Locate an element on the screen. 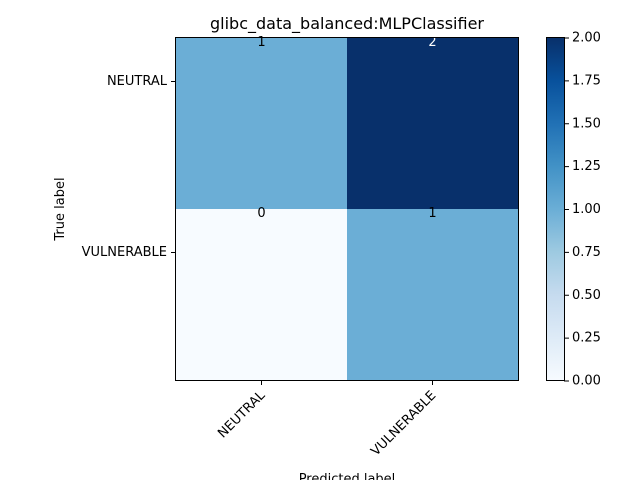  y-axis-label: True label is located at coordinates (60, 209).